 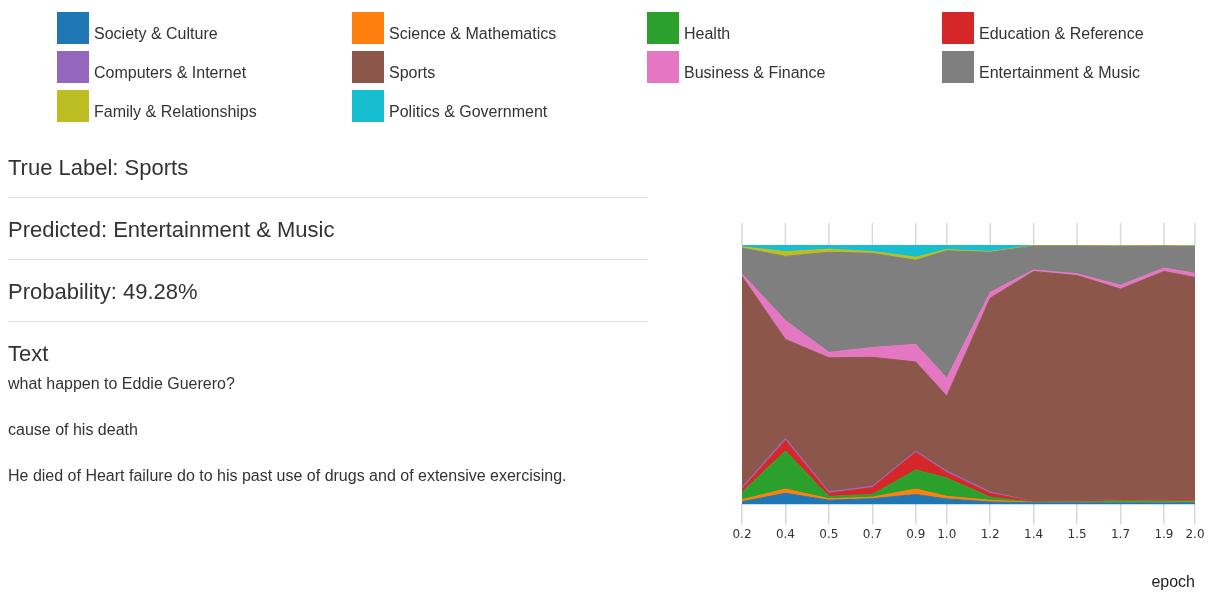 I want to click on x-tick-label: 1.9, so click(x=1164, y=533).